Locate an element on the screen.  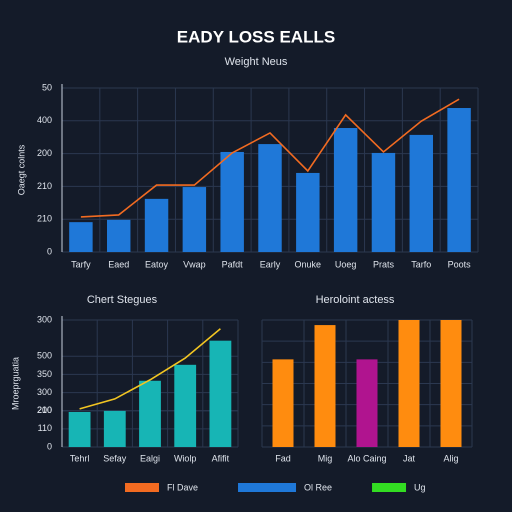
x-tick-label: Tarfy is located at coordinates (81, 264).